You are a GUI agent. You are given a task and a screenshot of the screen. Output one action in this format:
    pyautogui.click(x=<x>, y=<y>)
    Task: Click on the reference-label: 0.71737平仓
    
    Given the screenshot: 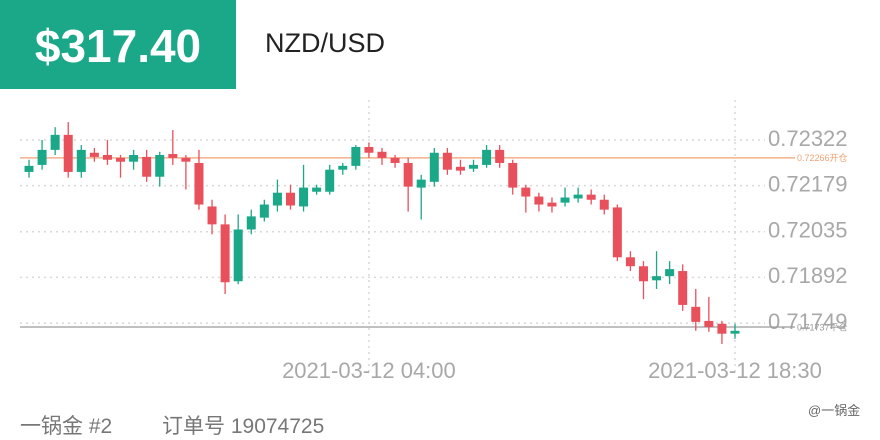 What is the action you would take?
    pyautogui.click(x=822, y=326)
    